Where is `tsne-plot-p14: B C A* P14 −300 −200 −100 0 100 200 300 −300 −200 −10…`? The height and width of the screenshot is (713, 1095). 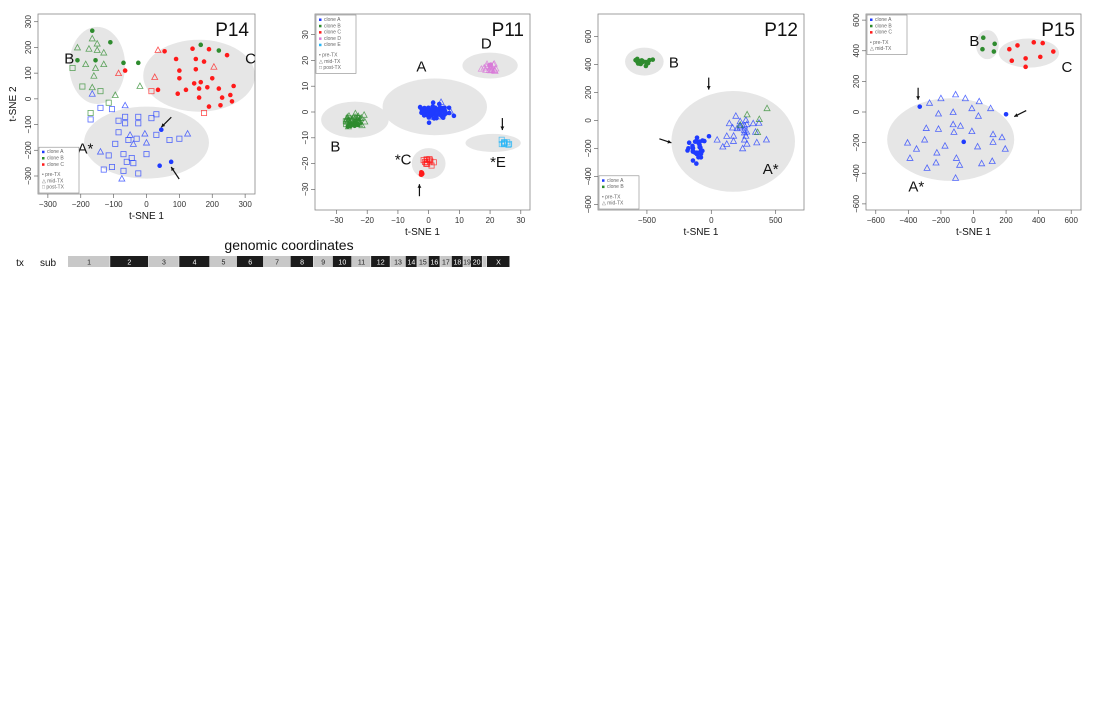
tsne-plot-p14: B C A* P14 −300 −200 −100 0 100 200 300 −300 −200 −10… is located at coordinates (132, 117).